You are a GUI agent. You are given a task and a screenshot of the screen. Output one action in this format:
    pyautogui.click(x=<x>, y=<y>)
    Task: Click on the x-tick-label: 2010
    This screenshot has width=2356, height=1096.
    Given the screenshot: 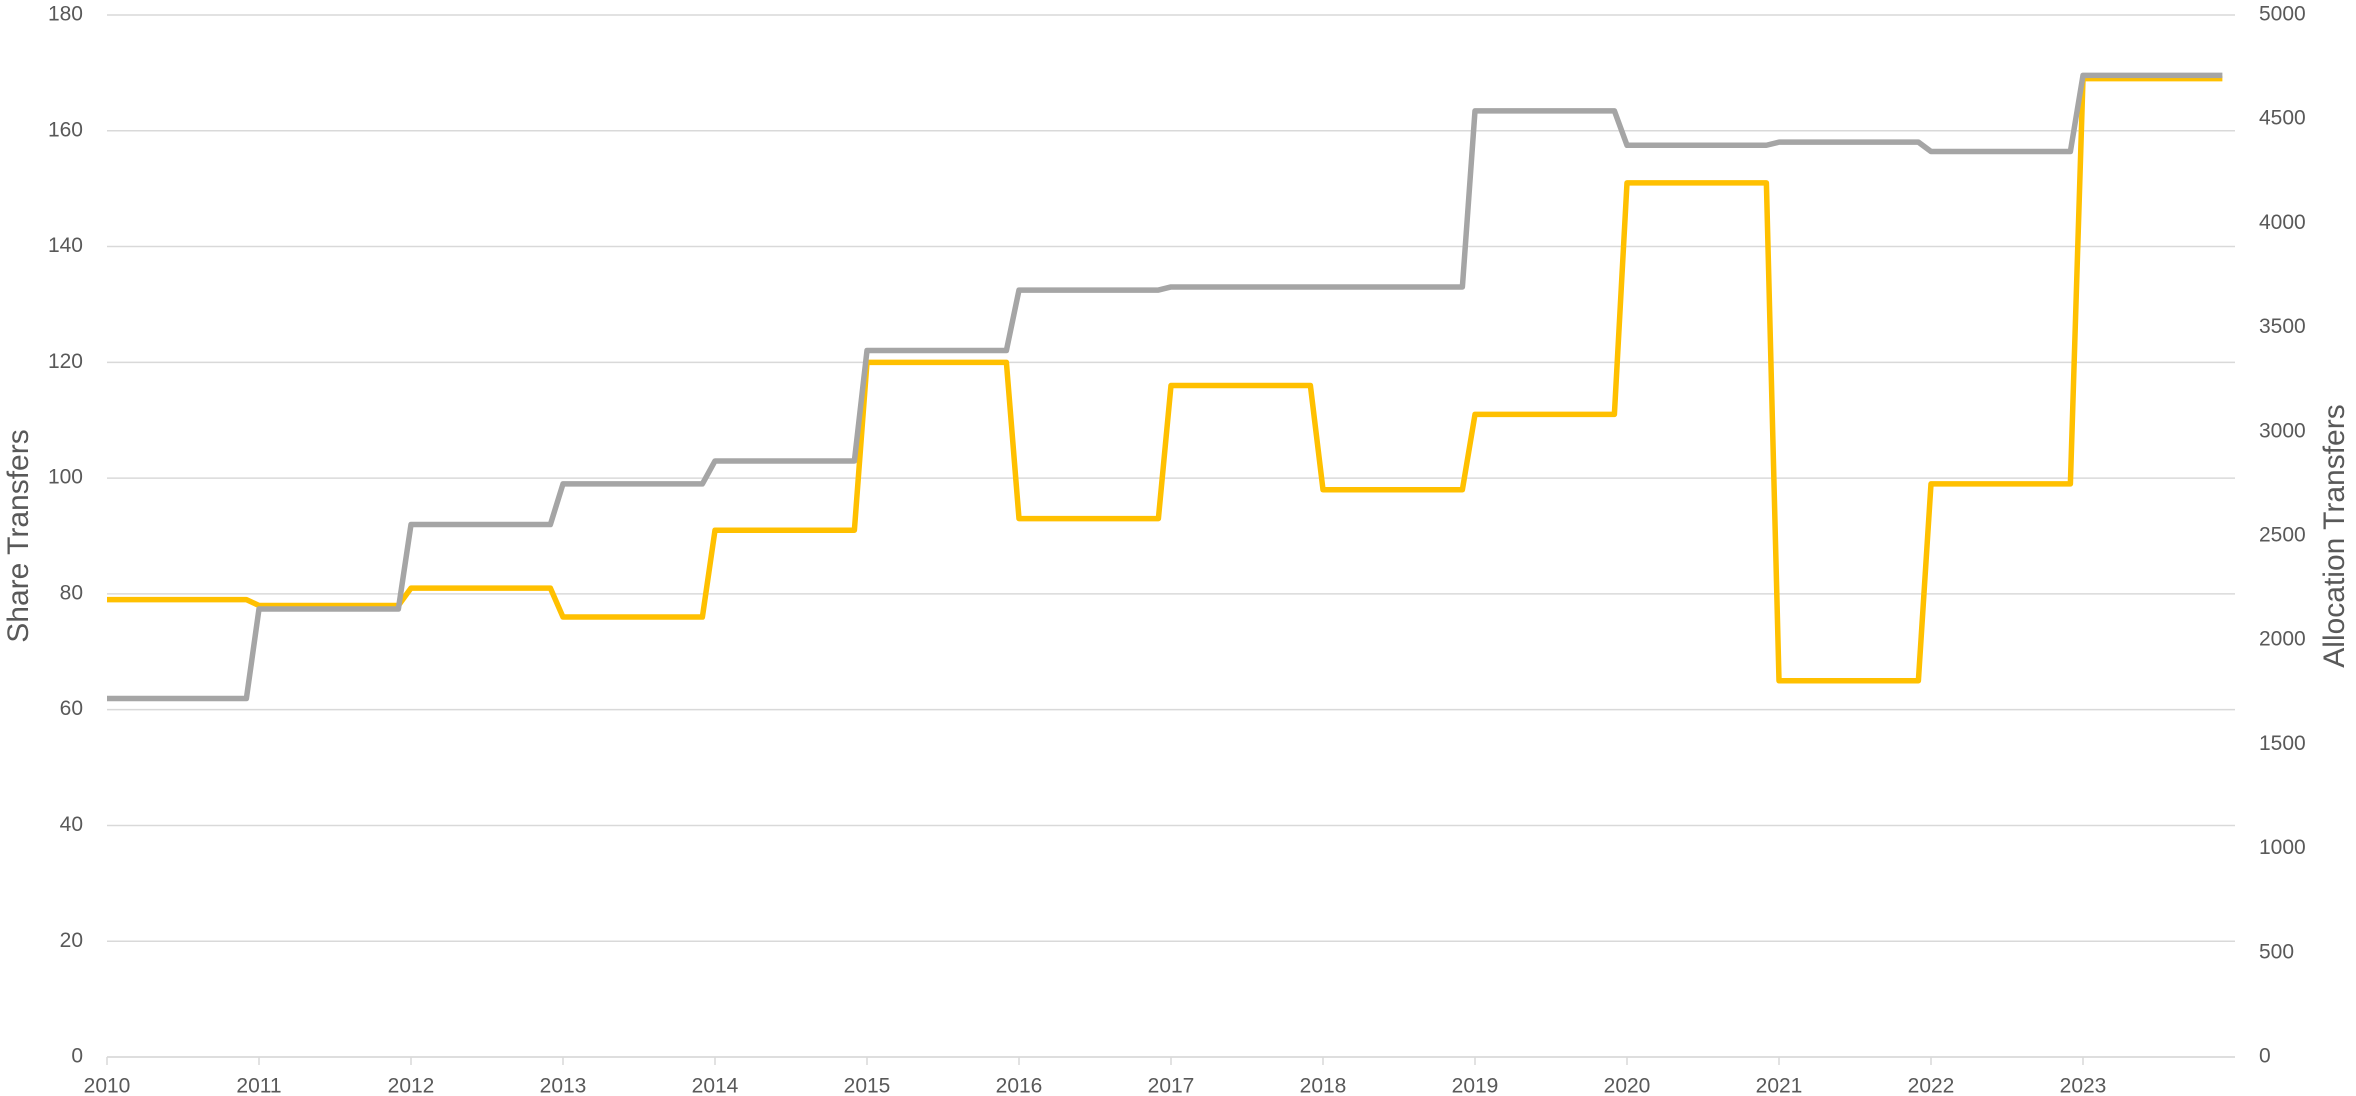 What is the action you would take?
    pyautogui.click(x=107, y=1085)
    